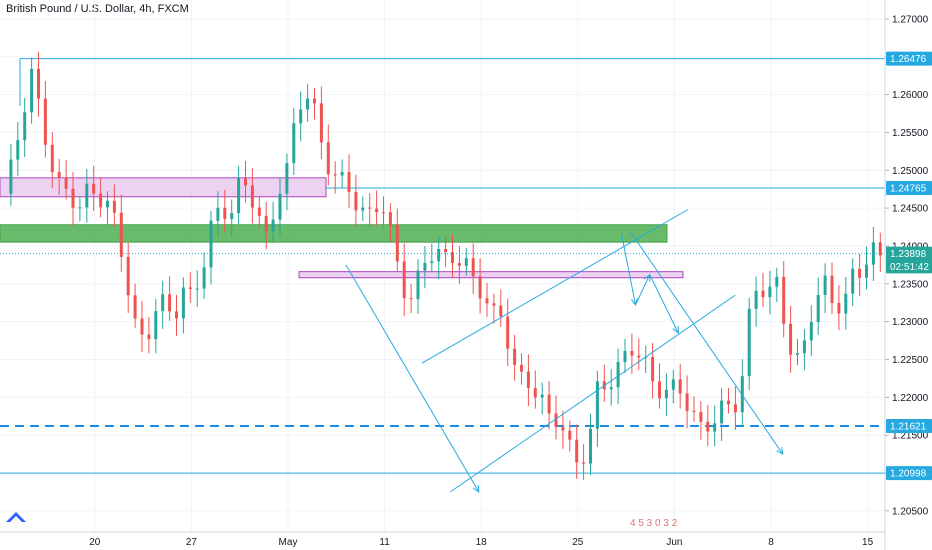 The width and height of the screenshot is (932, 550). I want to click on x-tick-label: May, so click(288, 542).